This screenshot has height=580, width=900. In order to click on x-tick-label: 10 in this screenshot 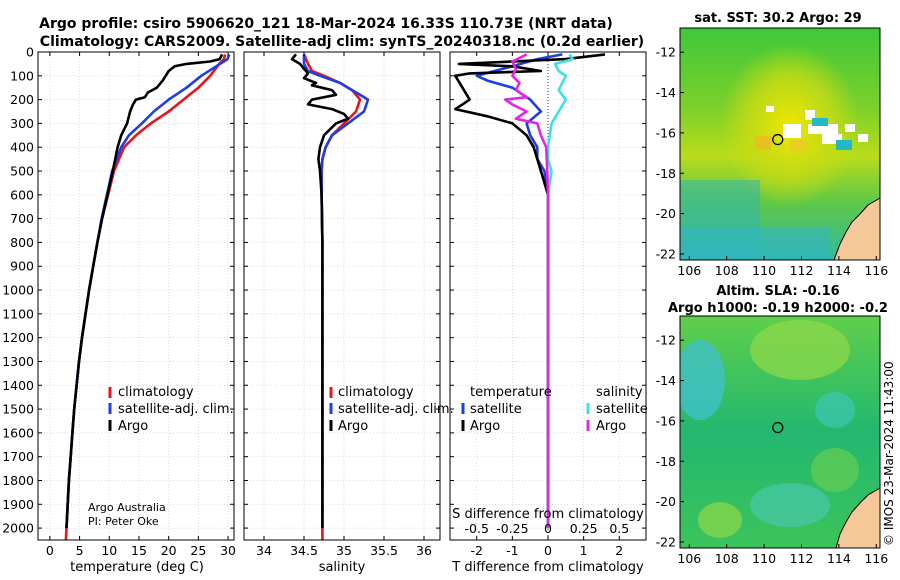, I will do `click(109, 550)`.